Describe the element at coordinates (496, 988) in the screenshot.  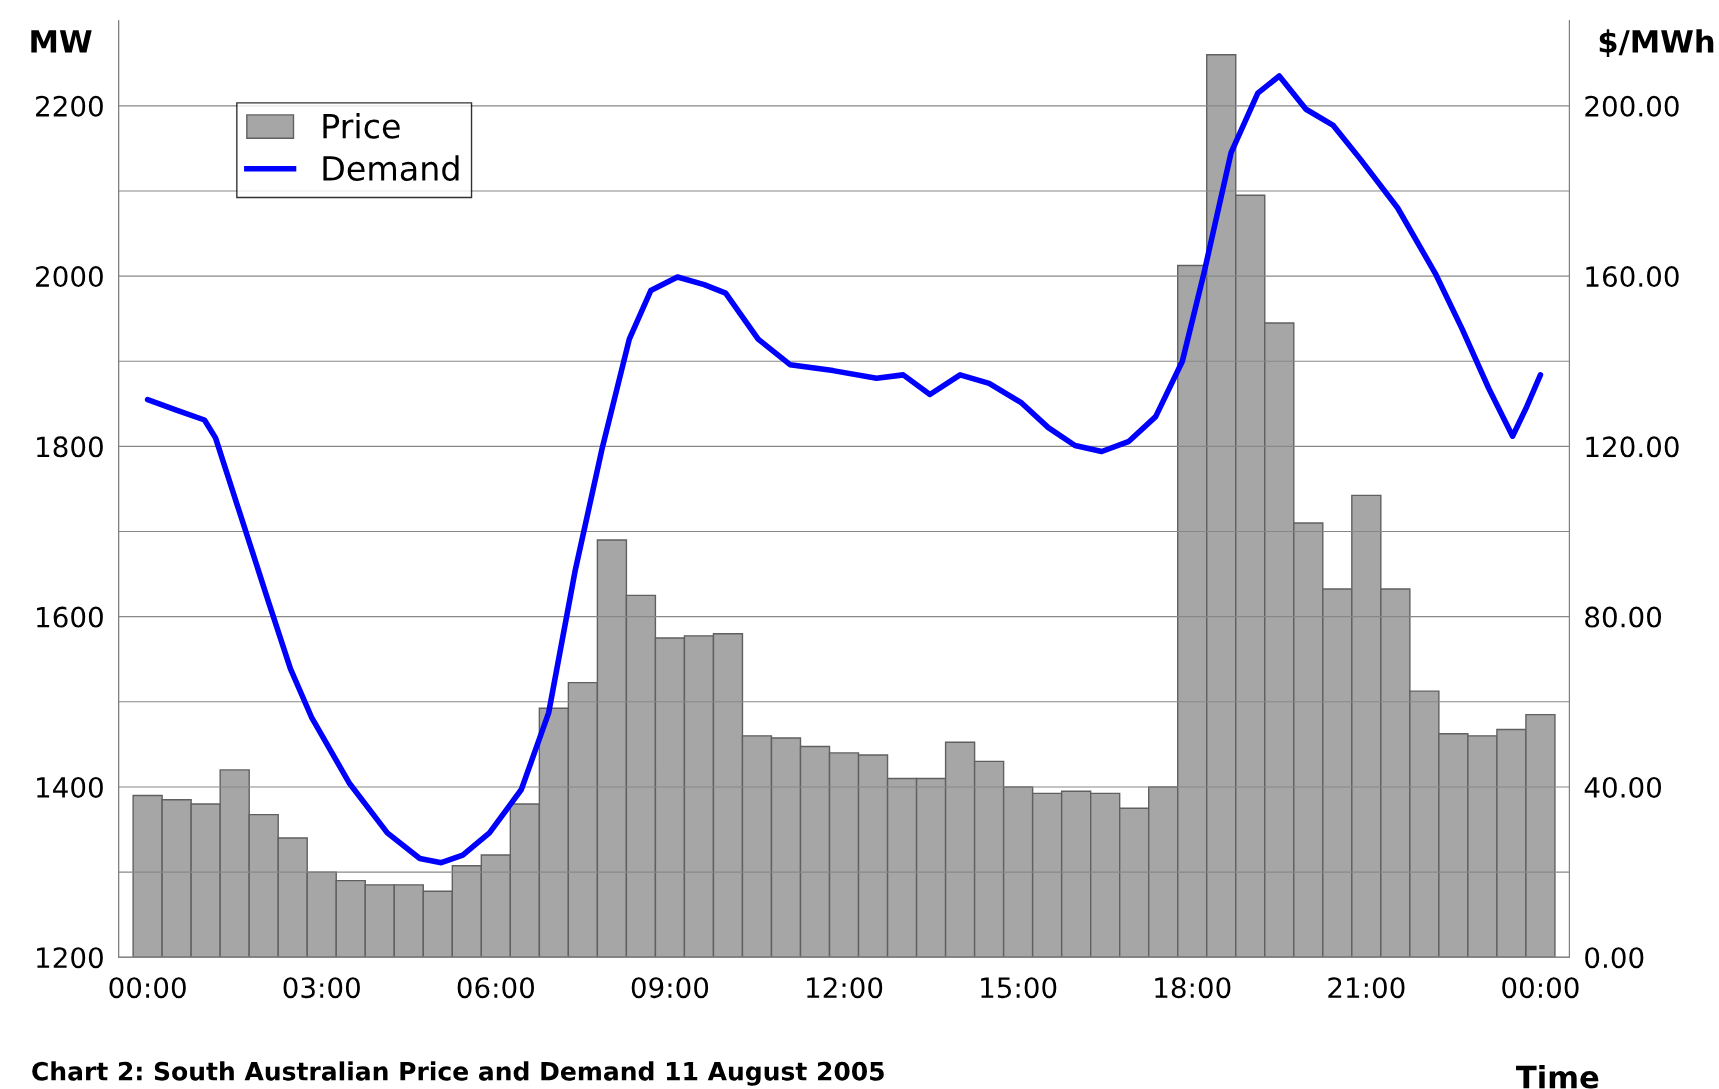
I see `x-tick-label: 06:00` at that location.